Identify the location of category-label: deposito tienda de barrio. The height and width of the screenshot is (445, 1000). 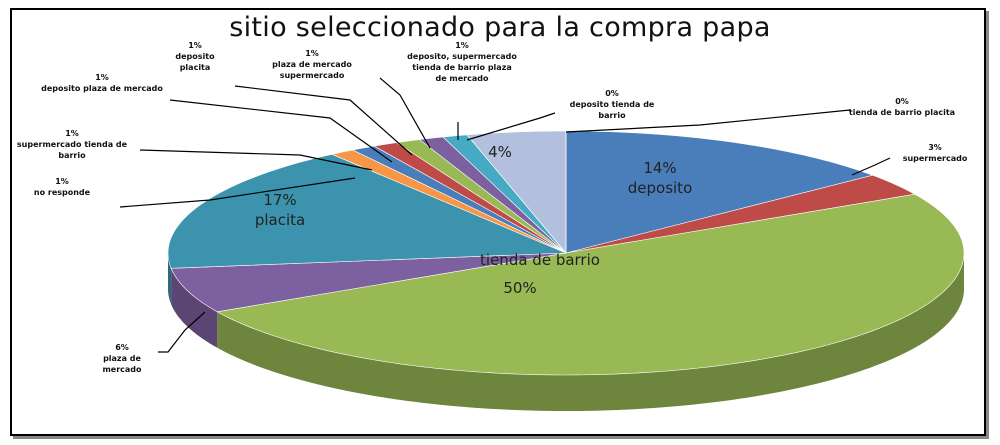
(612, 110).